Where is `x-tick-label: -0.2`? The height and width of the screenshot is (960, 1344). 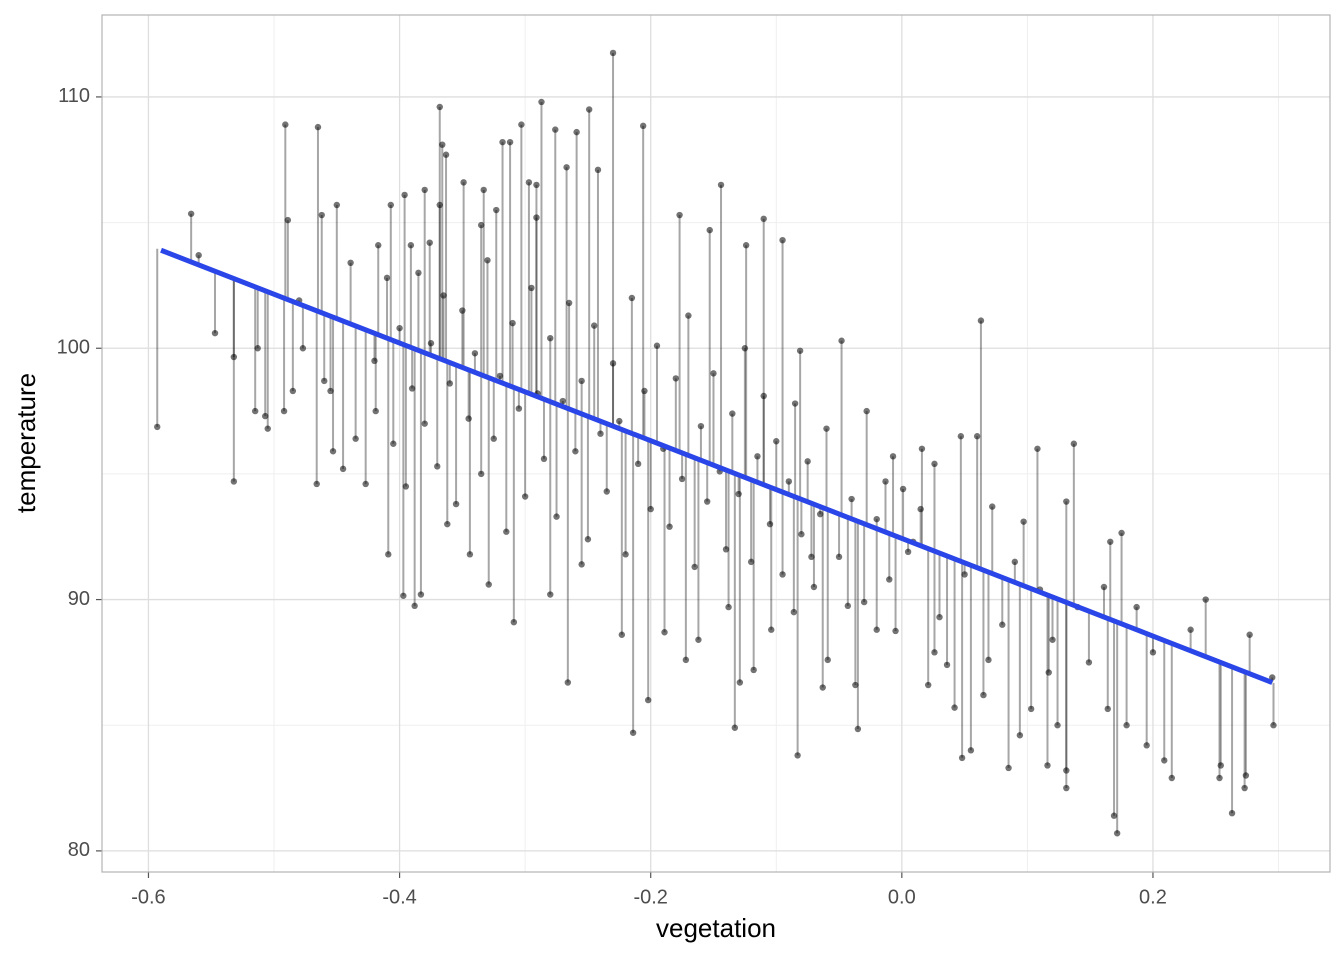
x-tick-label: -0.2 is located at coordinates (650, 897).